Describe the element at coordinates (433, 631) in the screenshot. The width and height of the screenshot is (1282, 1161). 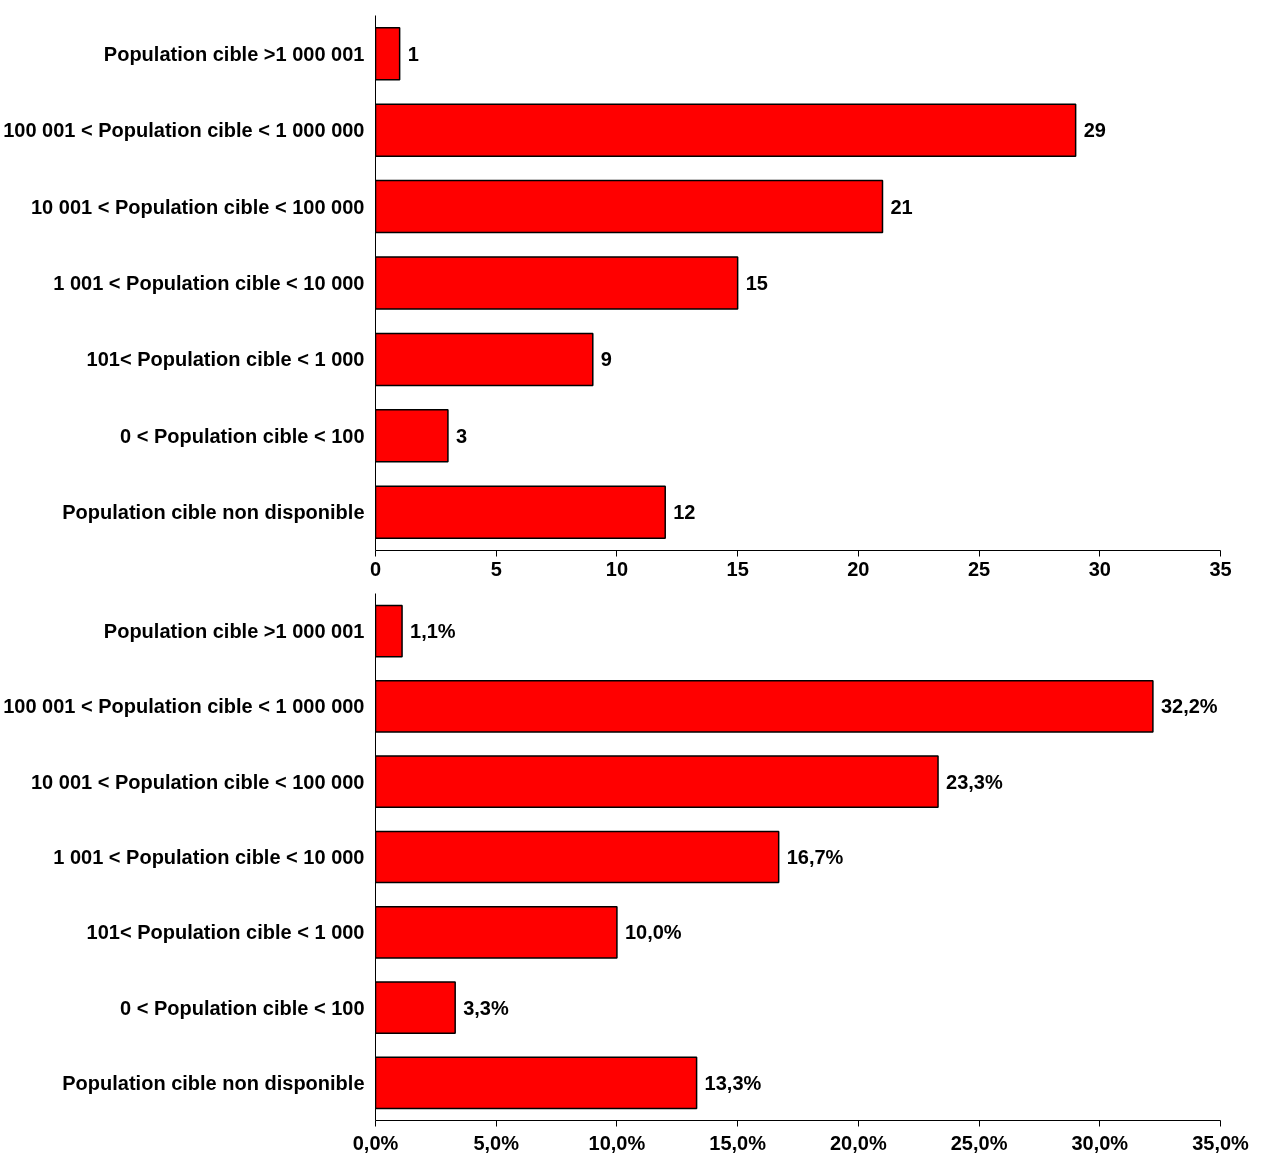
I see `data-label: 1,1%` at that location.